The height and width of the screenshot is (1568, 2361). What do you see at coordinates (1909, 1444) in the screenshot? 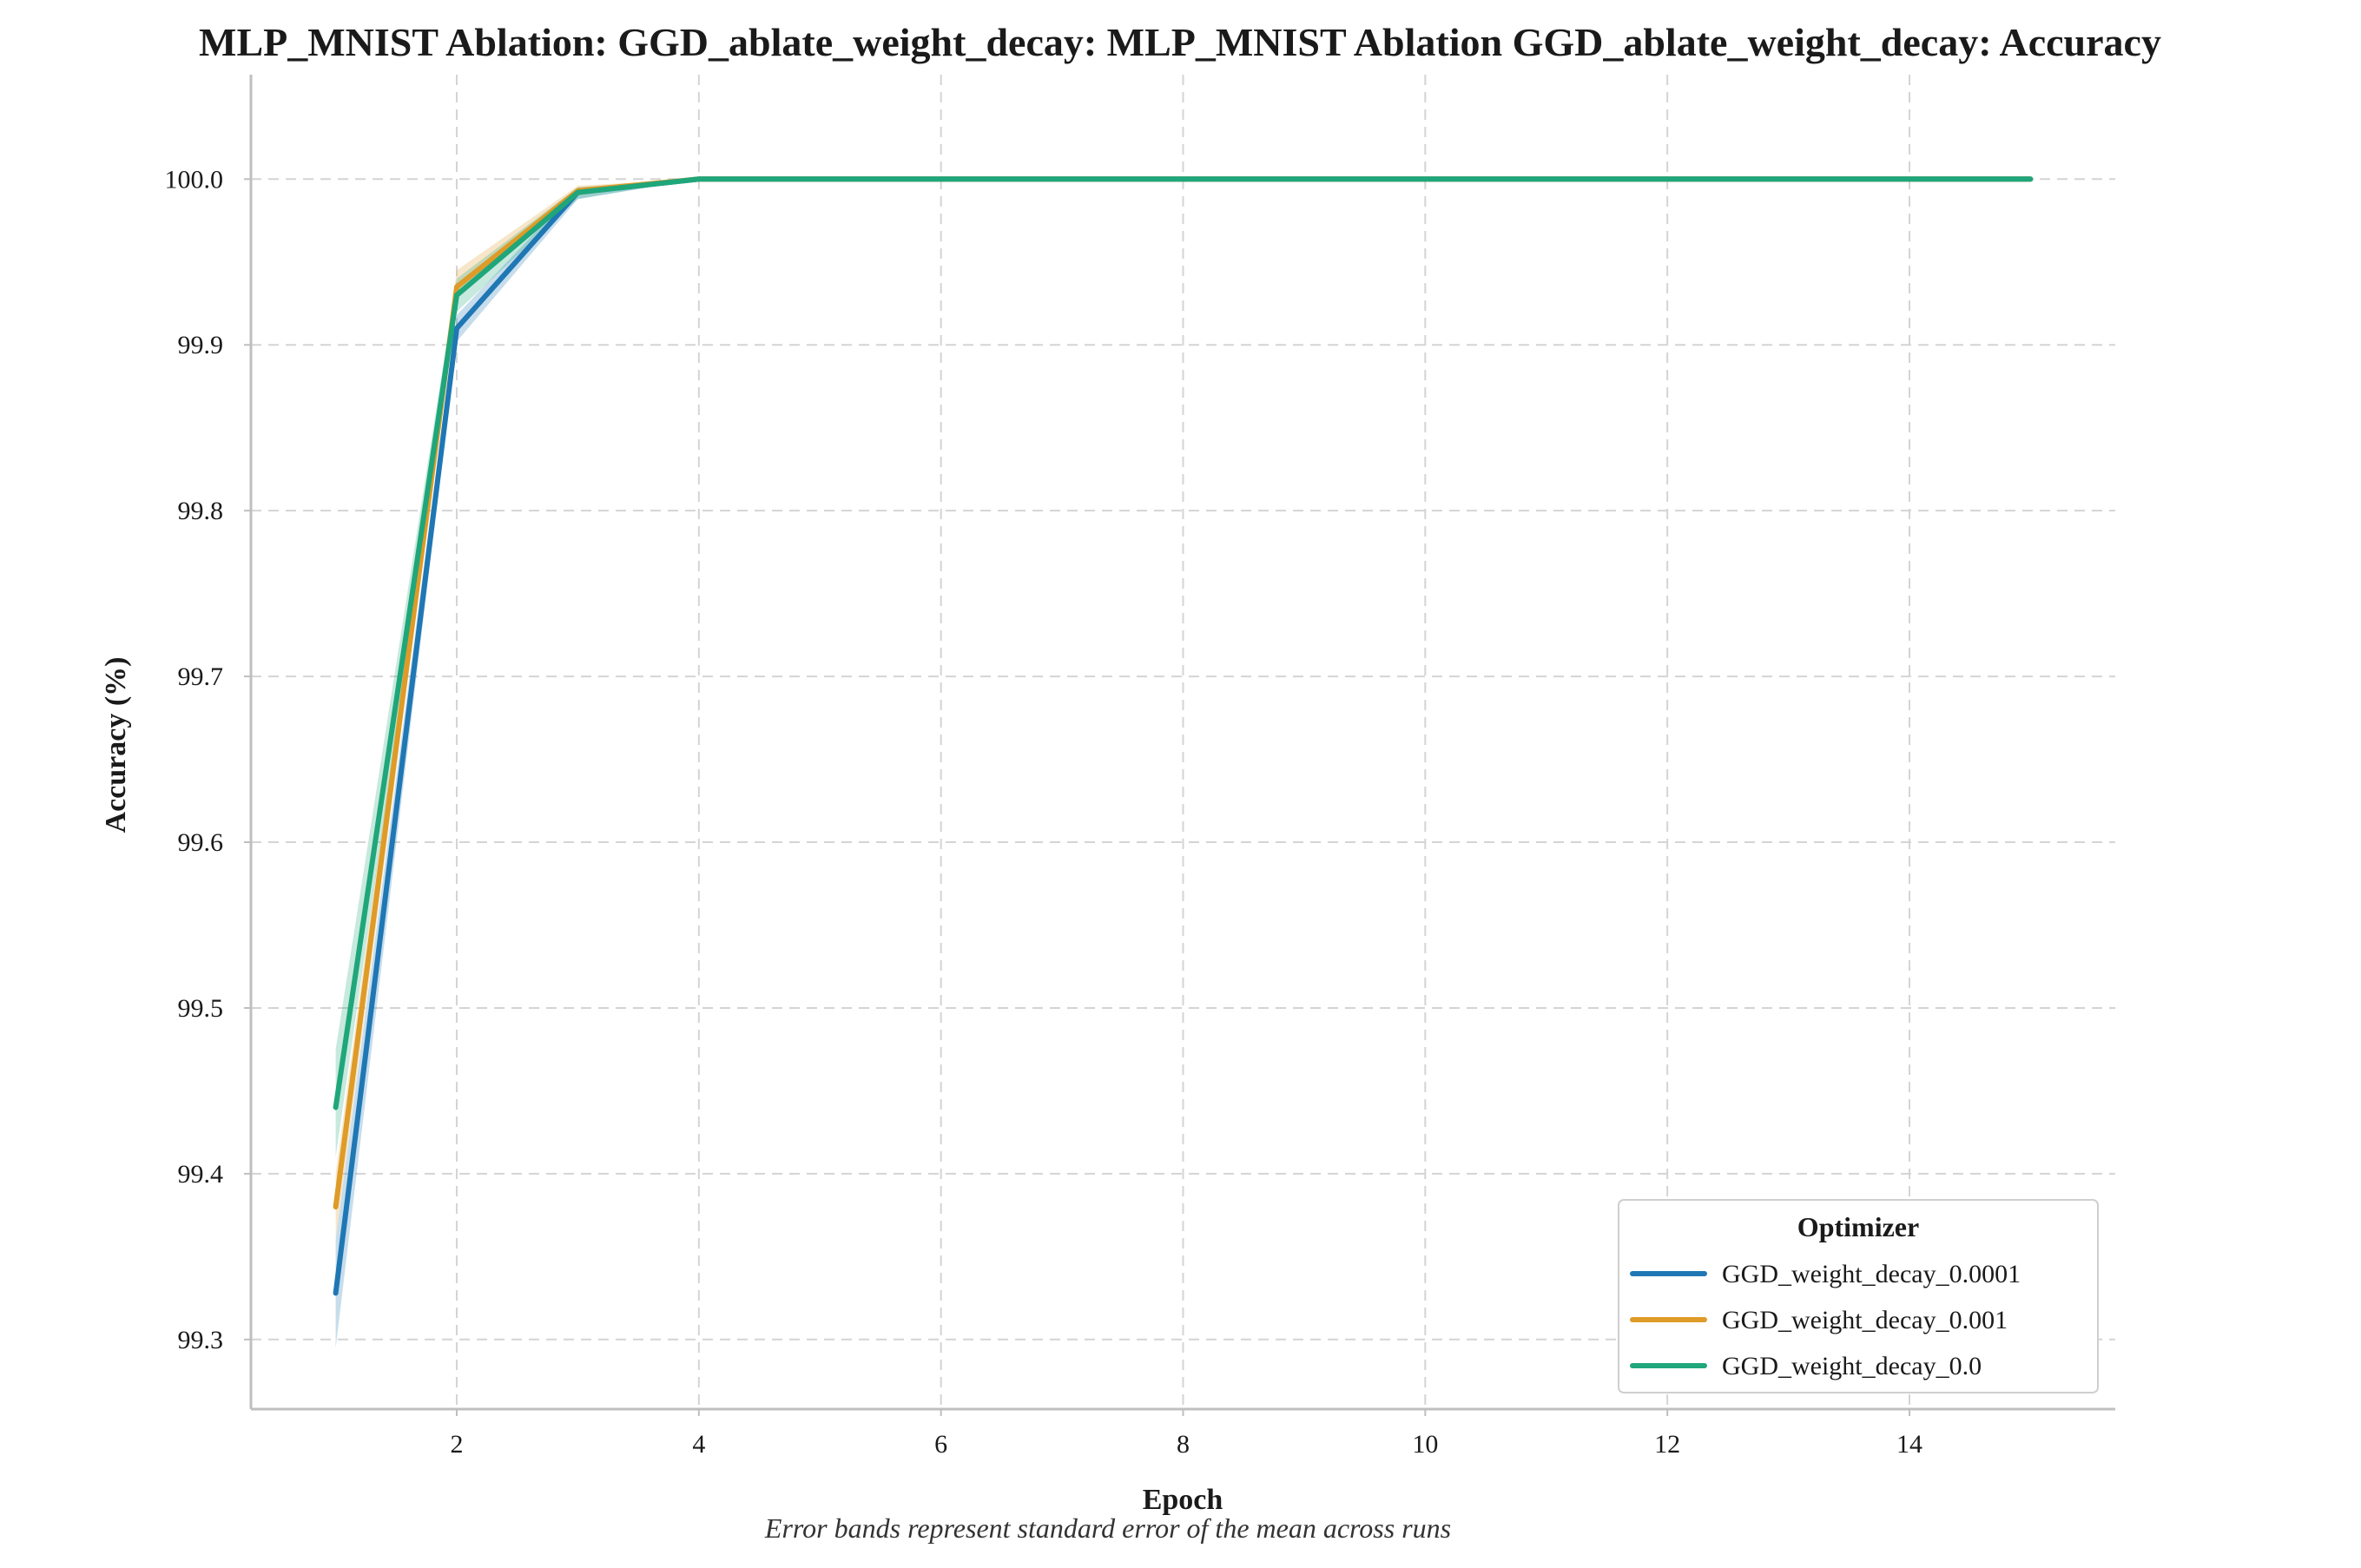
I see `x-tick-label: 14` at bounding box center [1909, 1444].